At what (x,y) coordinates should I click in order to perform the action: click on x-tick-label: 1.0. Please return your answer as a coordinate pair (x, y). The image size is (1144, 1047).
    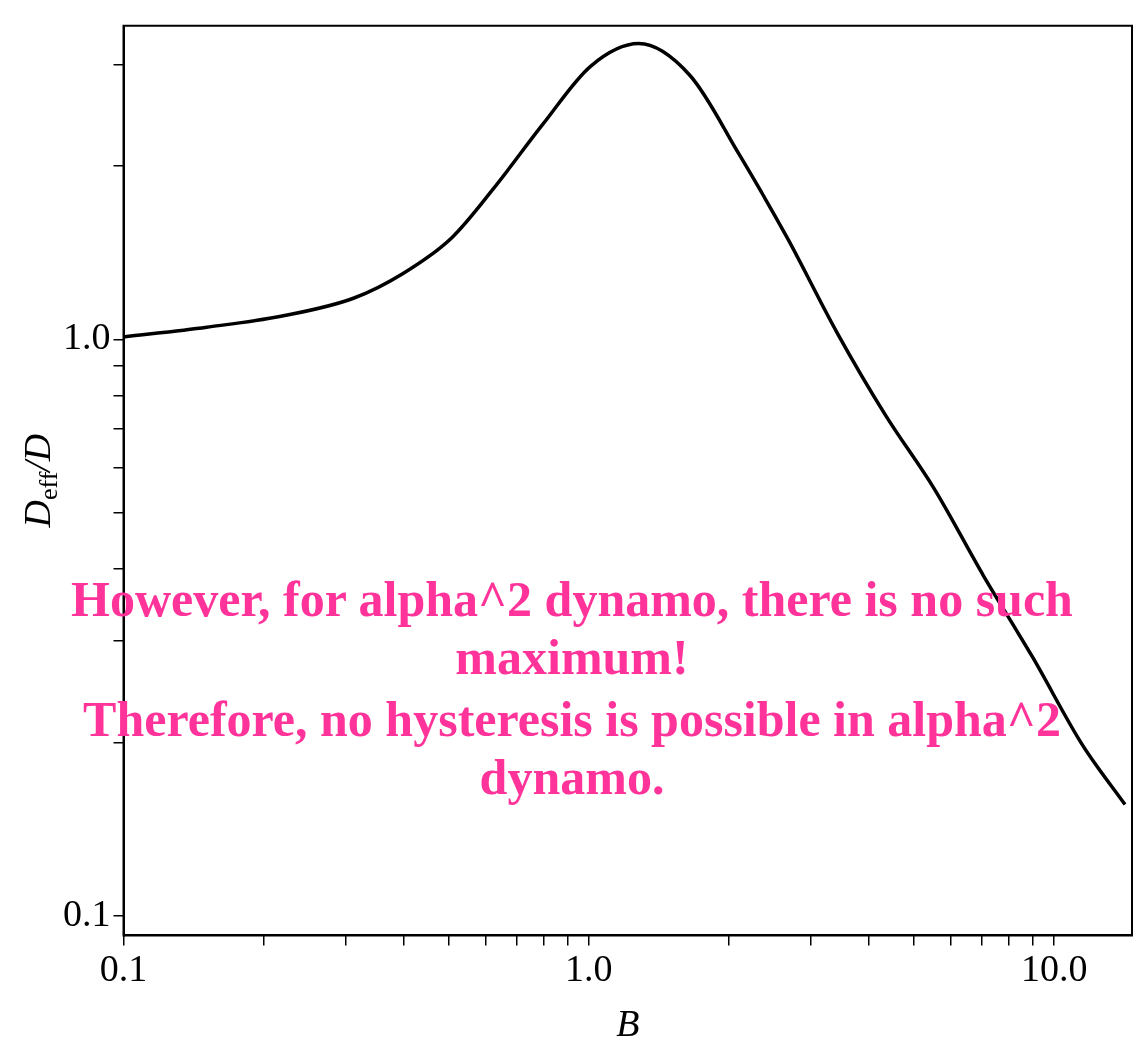
    Looking at the image, I should click on (589, 968).